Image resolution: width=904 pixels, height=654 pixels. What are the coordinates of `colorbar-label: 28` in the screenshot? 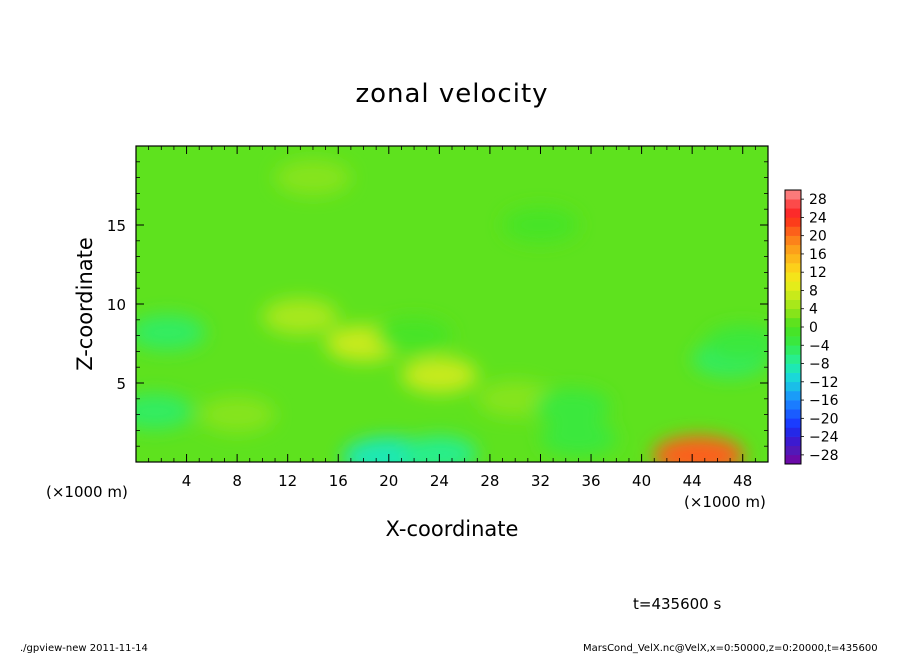 It's located at (818, 200).